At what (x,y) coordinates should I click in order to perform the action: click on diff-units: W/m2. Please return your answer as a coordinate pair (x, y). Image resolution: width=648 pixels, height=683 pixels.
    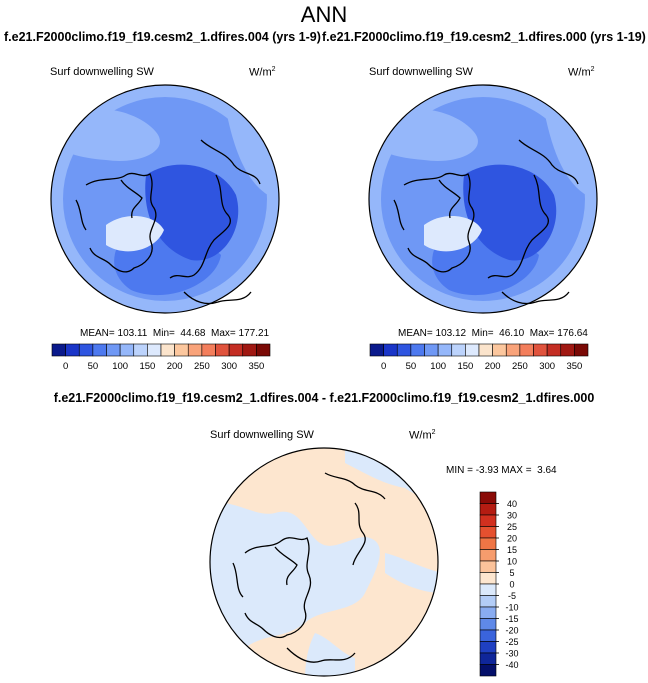
    Looking at the image, I should click on (422, 435).